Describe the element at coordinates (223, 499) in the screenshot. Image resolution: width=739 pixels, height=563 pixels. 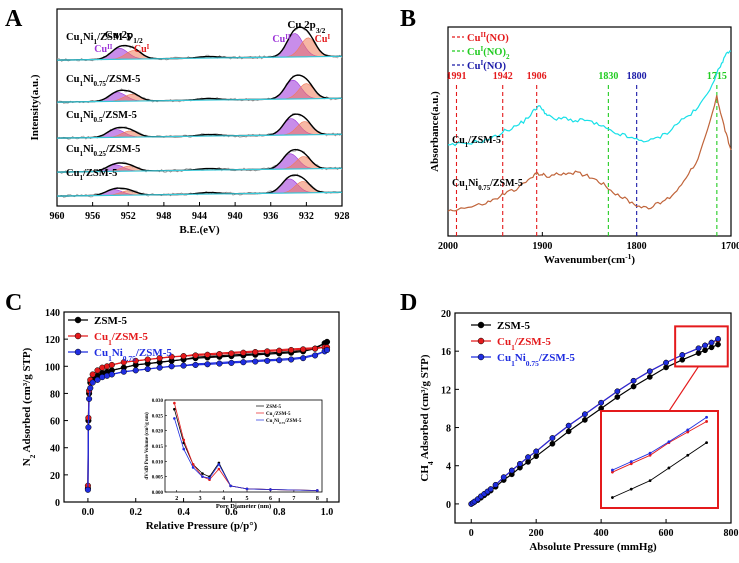
I see `inset-x-tick-label: 4` at that location.